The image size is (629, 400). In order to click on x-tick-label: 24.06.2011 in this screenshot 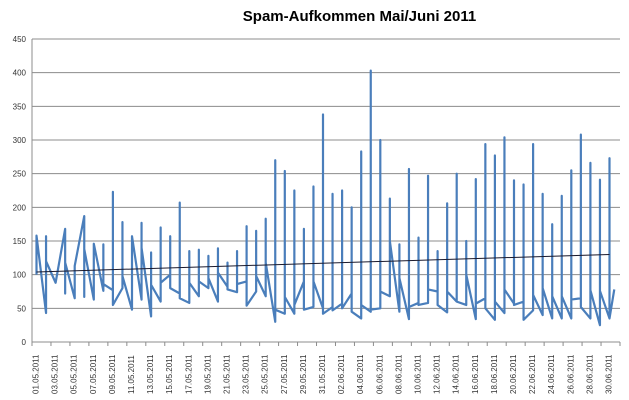, I will do `click(551, 374)`.